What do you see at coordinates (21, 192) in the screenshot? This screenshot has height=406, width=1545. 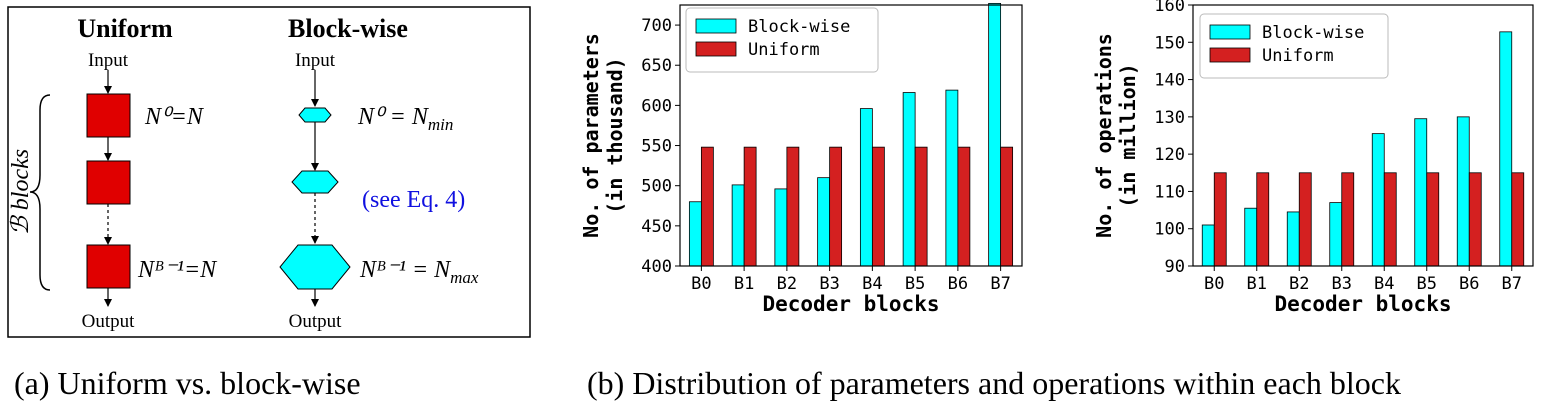 I see `blocks-label: ℬ blocks` at bounding box center [21, 192].